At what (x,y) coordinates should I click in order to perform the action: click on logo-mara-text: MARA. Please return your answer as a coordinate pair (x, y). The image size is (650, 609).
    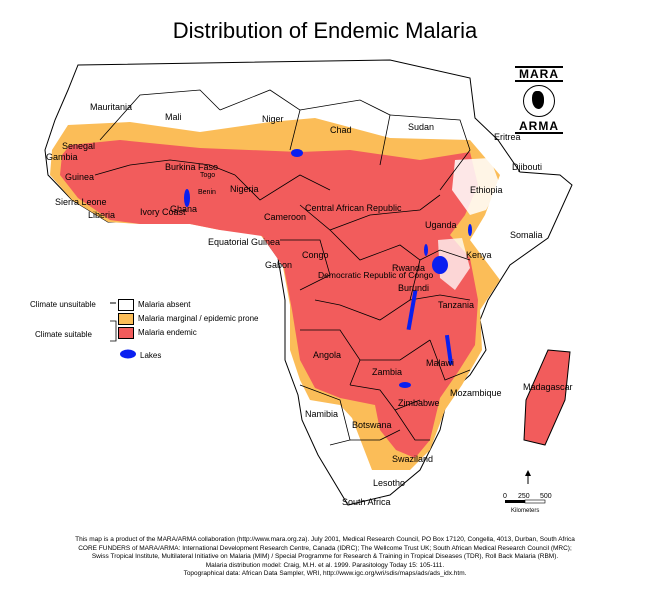
    Looking at the image, I should click on (539, 74).